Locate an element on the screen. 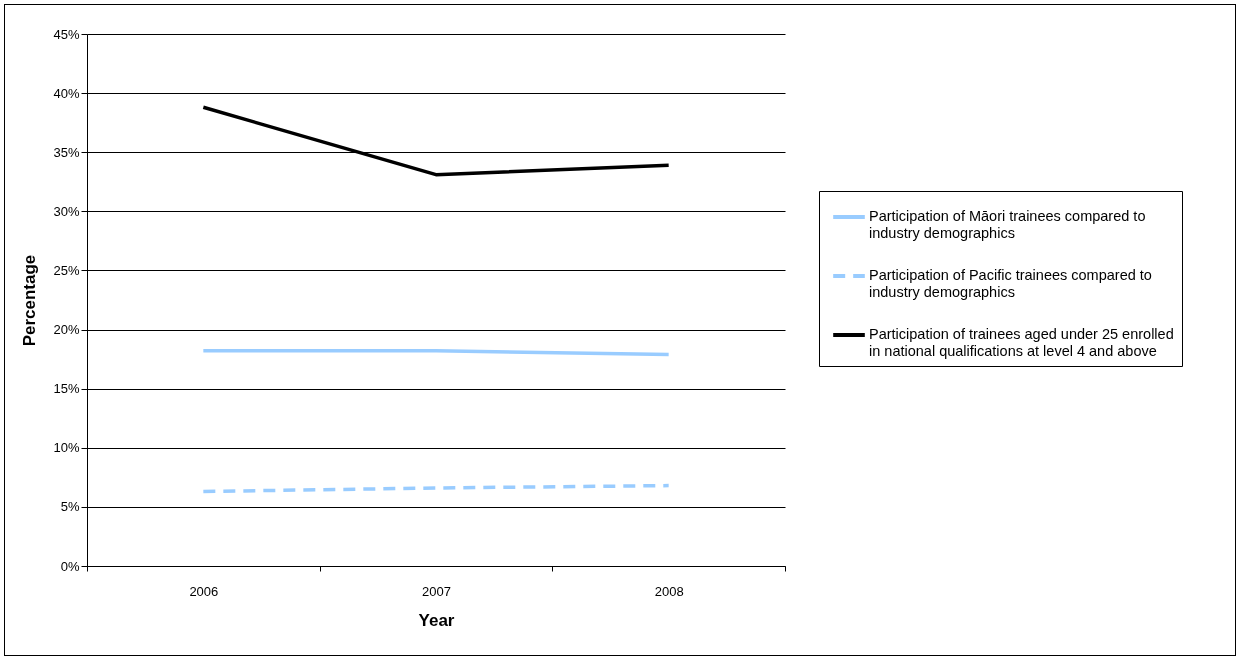  legend-label: Participation of trainees aged under 25 enrolled in national qualifications at level 4 and above is located at coordinates (1021, 342).